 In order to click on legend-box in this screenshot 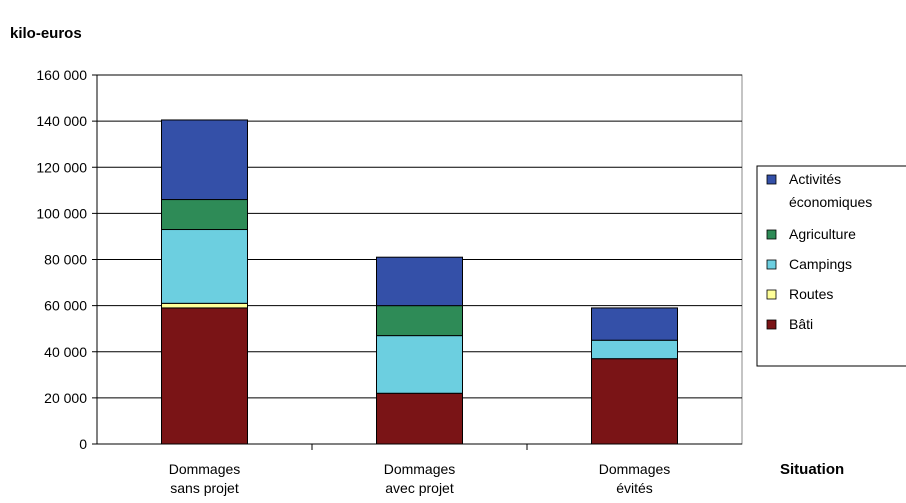, I will do `click(831, 266)`.